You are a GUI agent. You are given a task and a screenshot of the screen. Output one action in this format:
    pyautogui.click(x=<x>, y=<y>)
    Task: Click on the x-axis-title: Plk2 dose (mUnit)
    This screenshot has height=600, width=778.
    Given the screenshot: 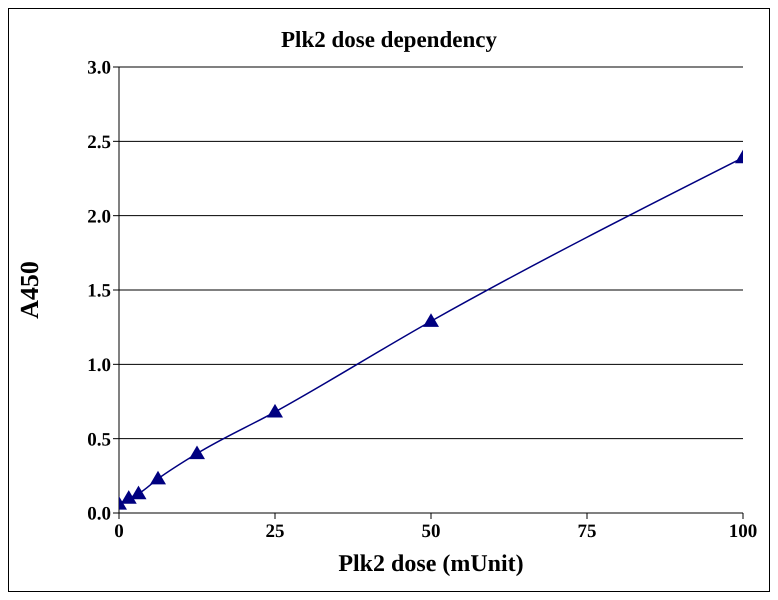 What is the action you would take?
    pyautogui.click(x=431, y=564)
    